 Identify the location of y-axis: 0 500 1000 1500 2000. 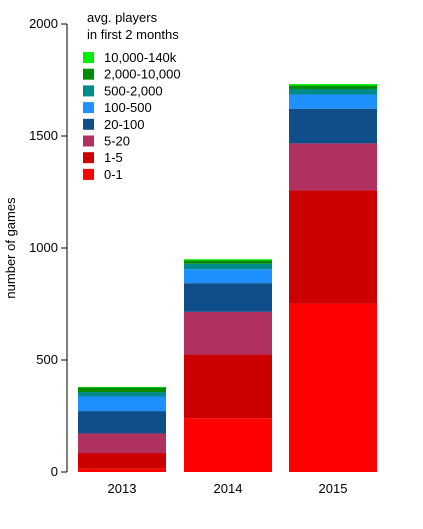
(48, 247).